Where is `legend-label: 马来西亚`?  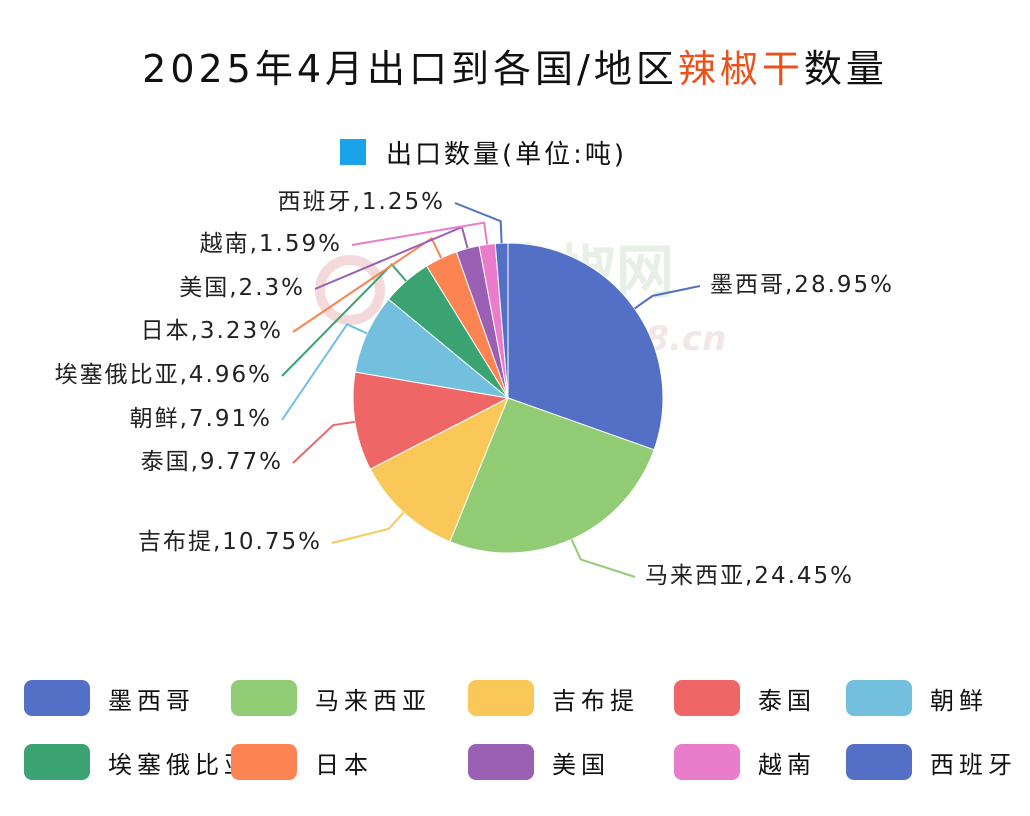 legend-label: 马来西亚 is located at coordinates (373, 700).